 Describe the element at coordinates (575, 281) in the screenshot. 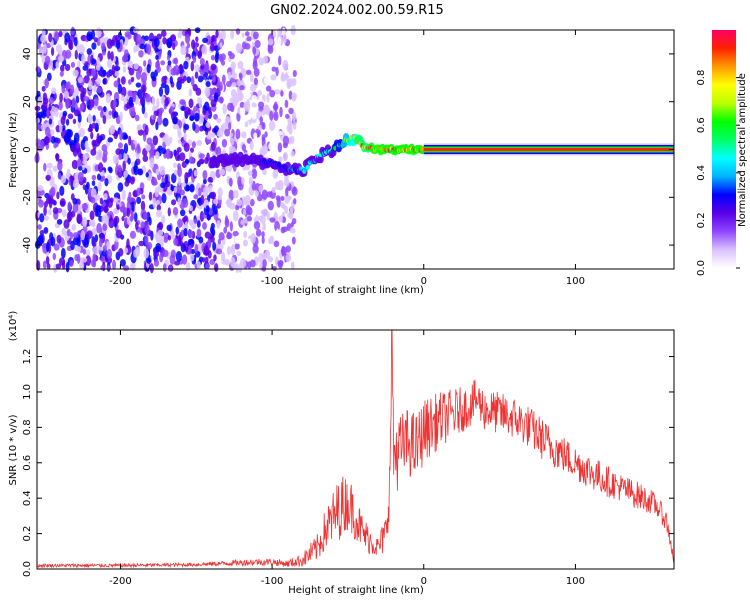

I see `spectrogram-x-tick-label: 100` at that location.